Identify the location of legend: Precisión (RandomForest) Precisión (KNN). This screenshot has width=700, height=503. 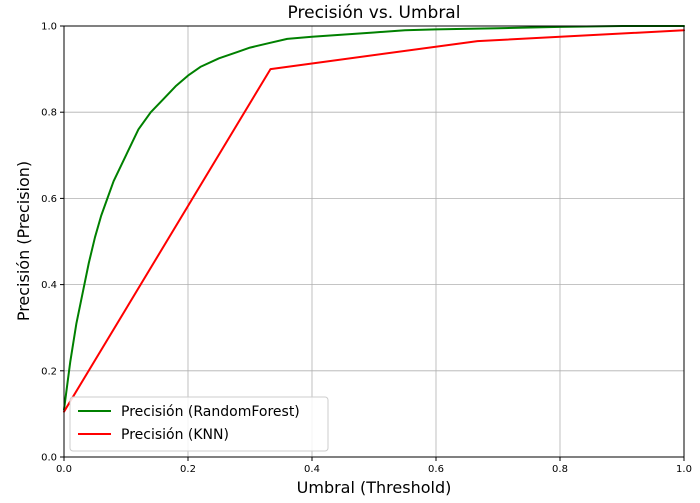
(199, 424).